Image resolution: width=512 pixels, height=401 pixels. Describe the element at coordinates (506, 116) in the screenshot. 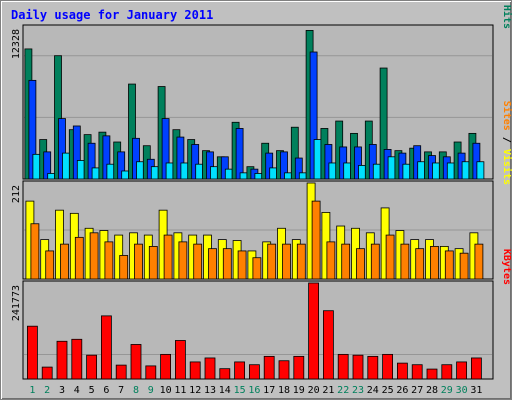

I see `legend-part: Sites` at that location.